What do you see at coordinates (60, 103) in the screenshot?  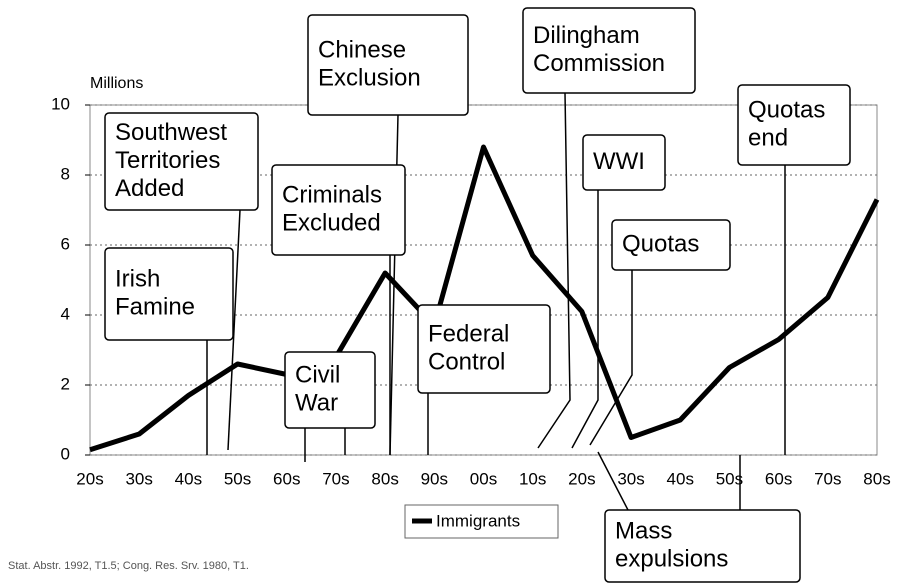 I see `y-tick-label: 10` at bounding box center [60, 103].